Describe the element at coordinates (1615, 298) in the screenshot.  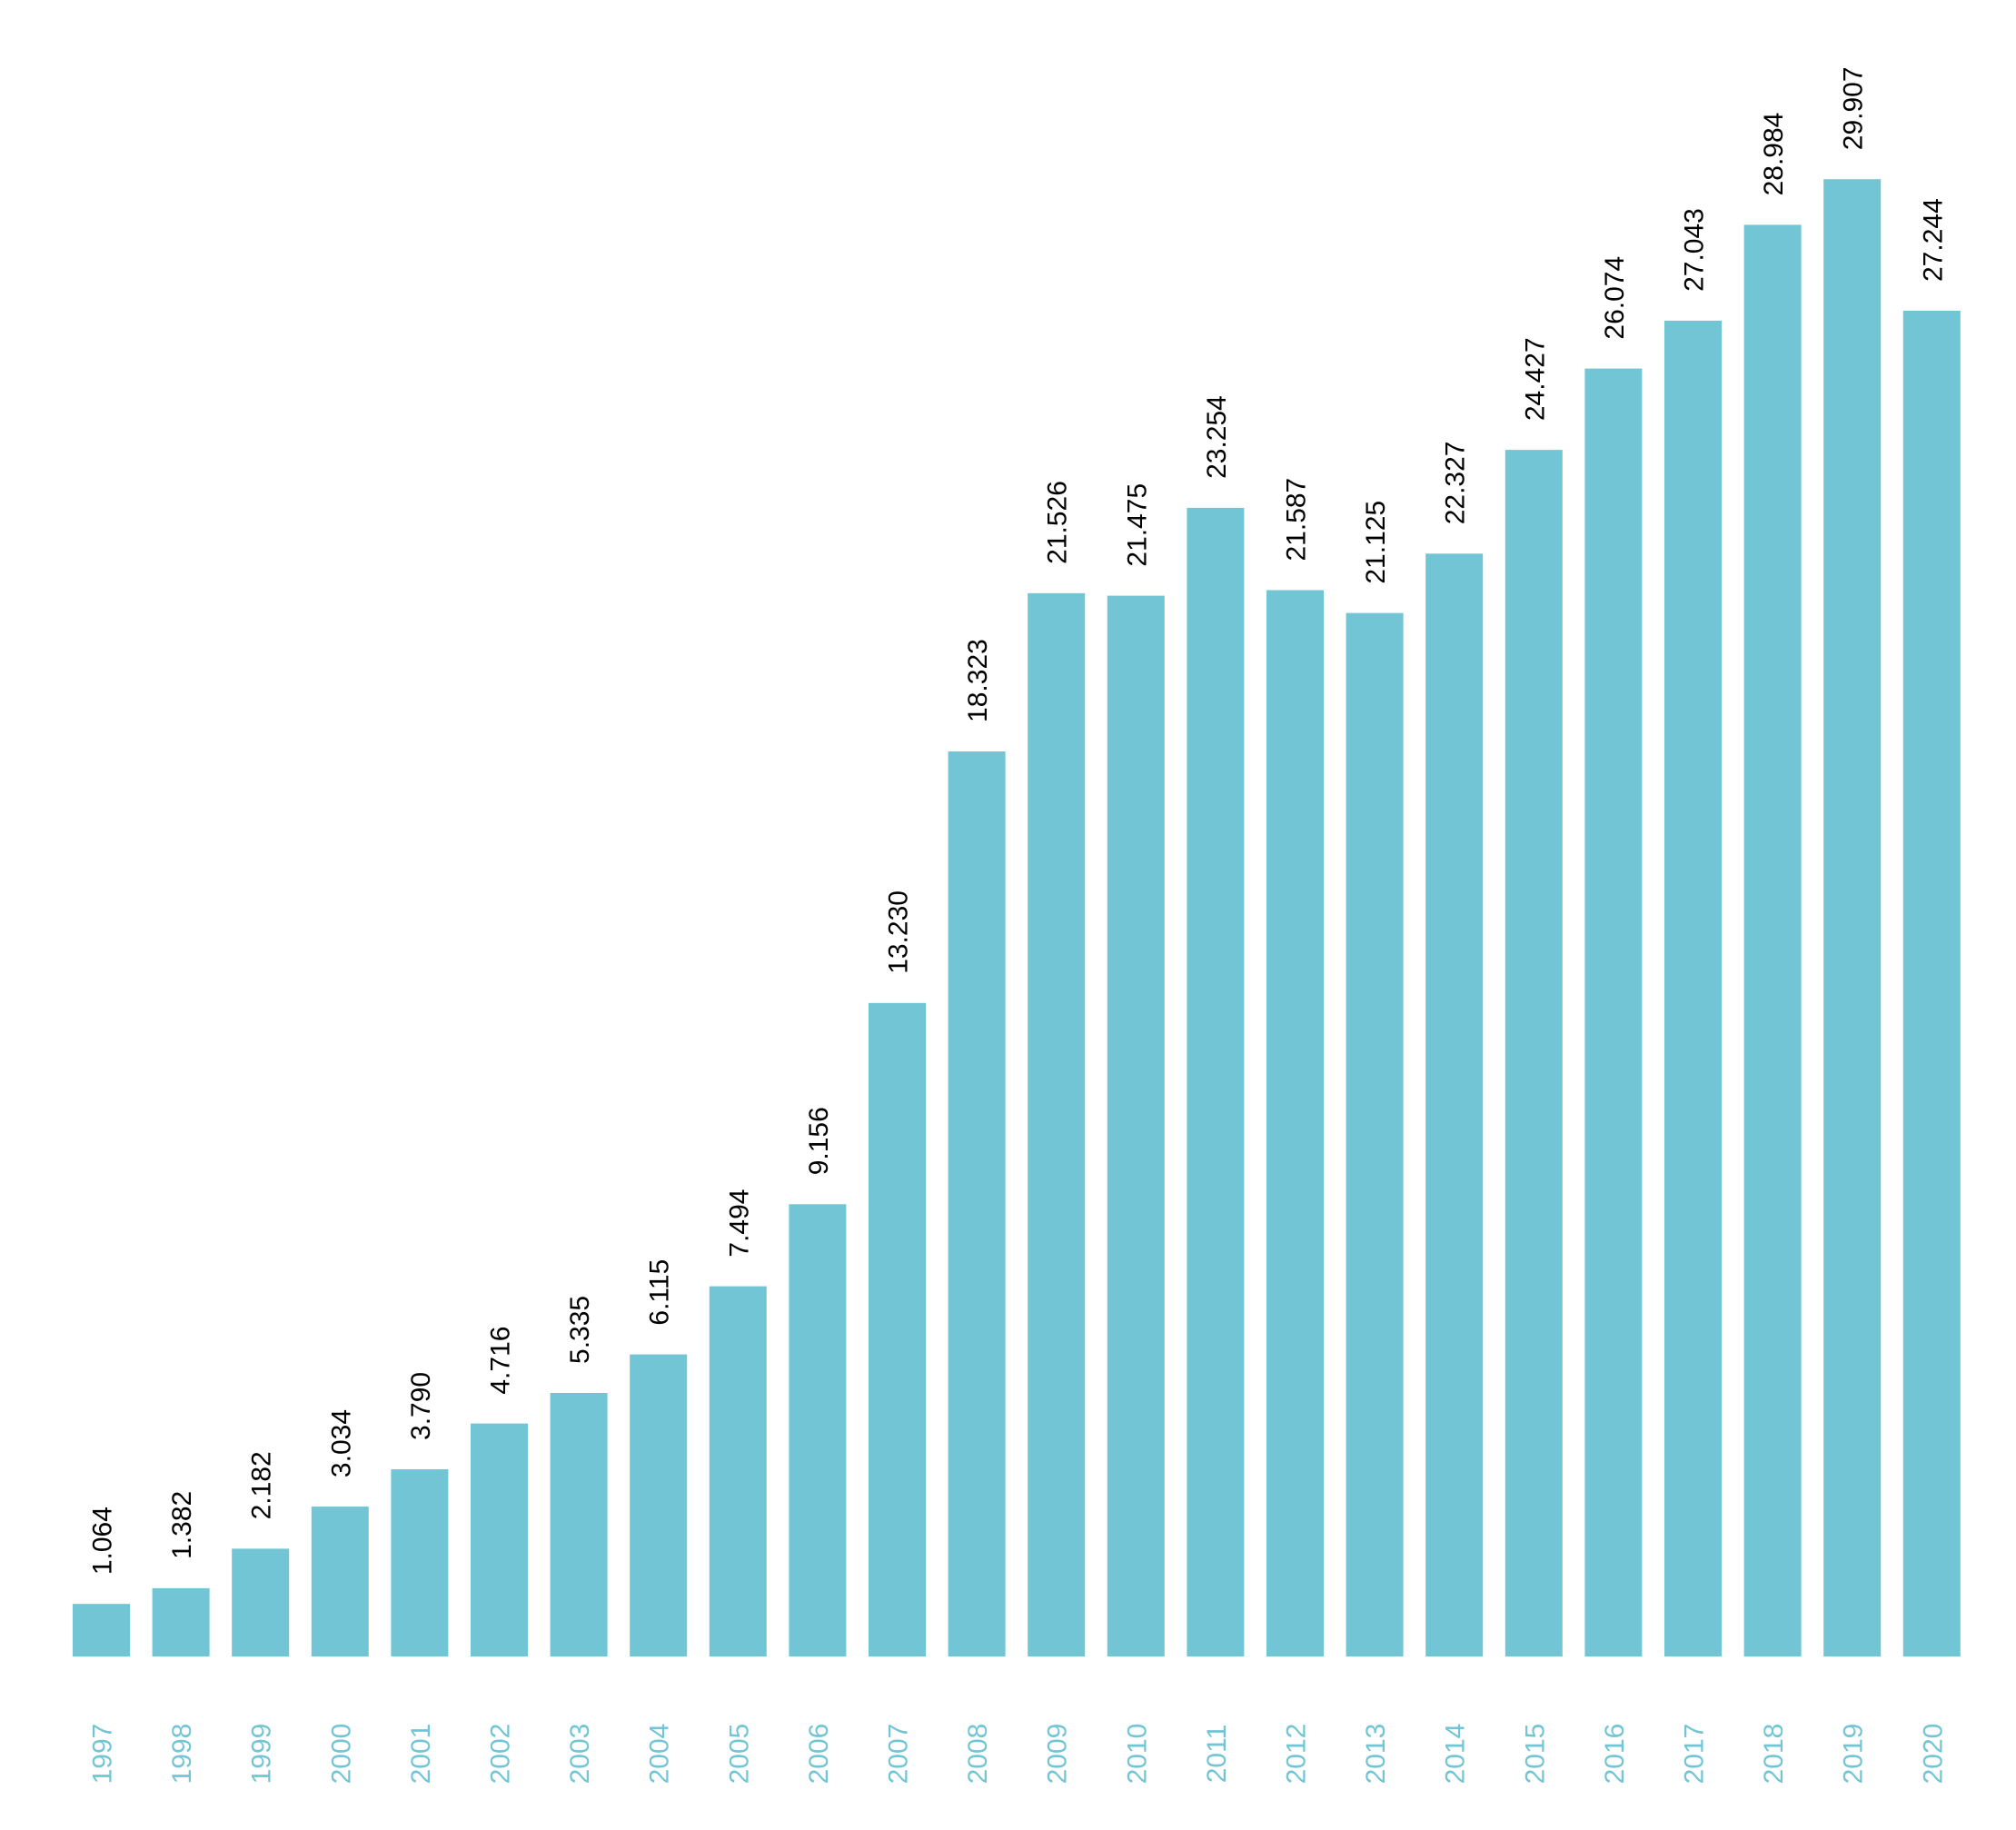
I see `value-label-2016: 26.074` at that location.